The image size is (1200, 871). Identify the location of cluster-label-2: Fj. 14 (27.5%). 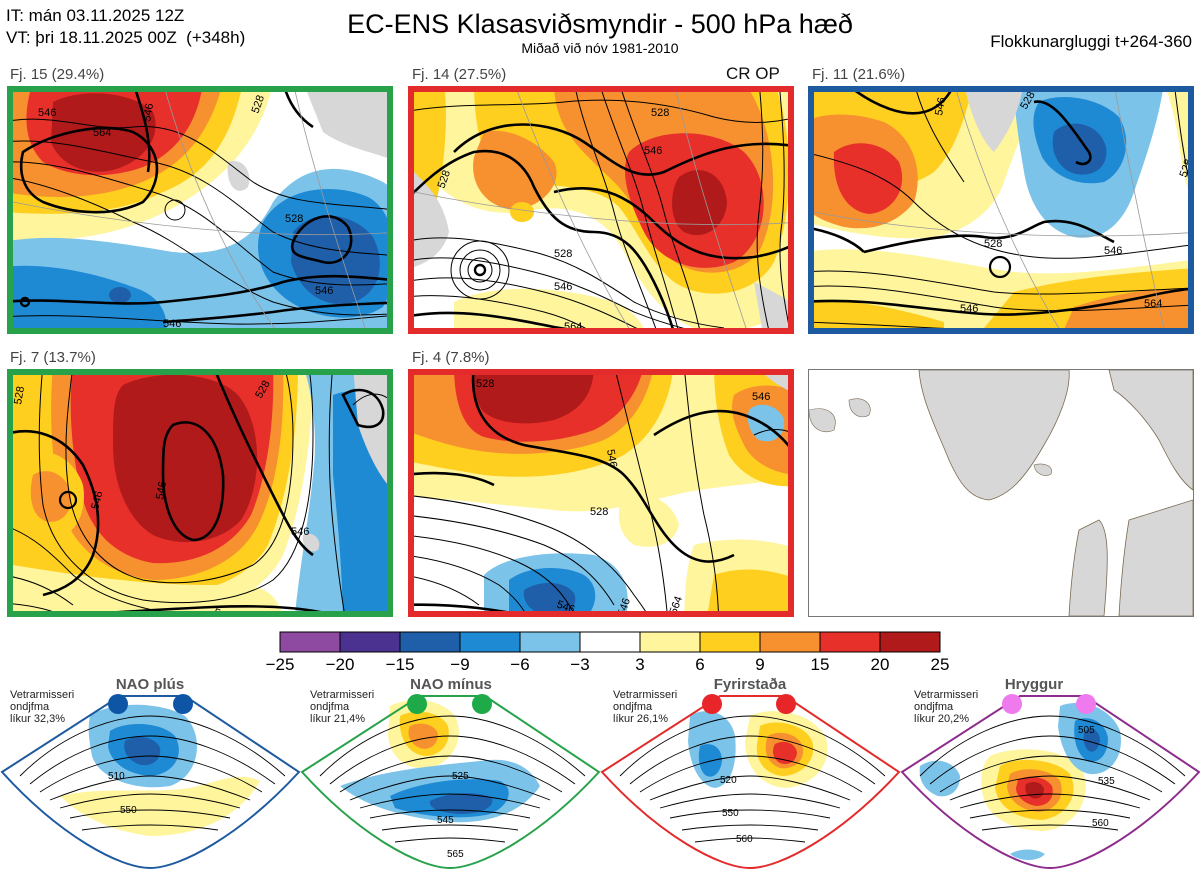
(459, 74).